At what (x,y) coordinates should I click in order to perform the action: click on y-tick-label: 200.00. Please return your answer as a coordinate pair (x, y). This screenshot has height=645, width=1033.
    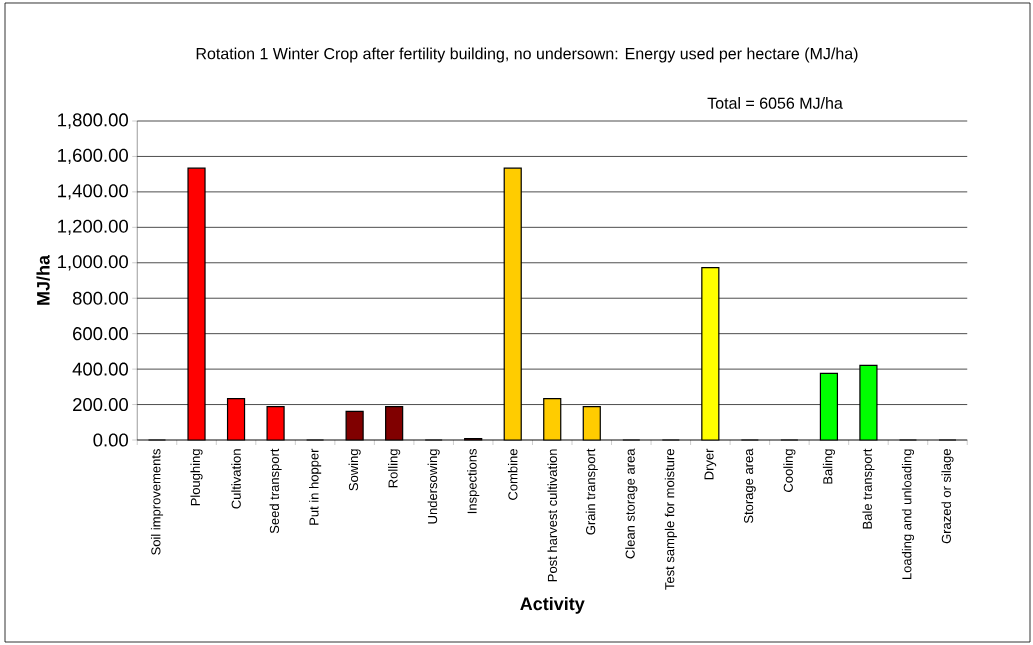
    Looking at the image, I should click on (100, 405).